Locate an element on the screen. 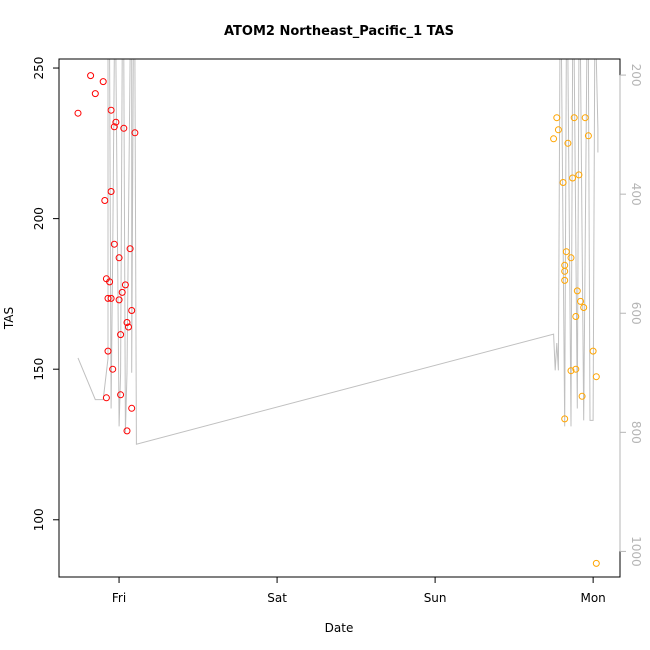  x-tick-label: Sun is located at coordinates (435, 598).